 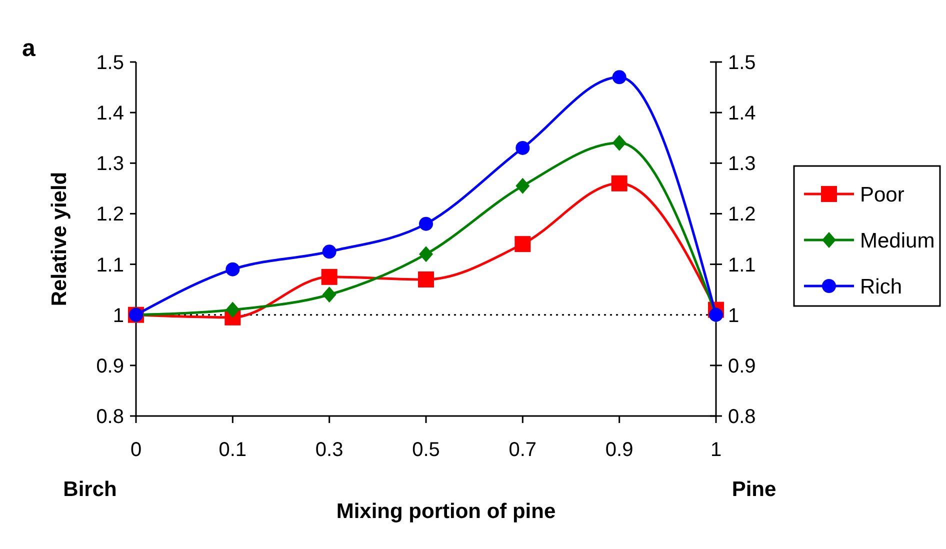 What do you see at coordinates (329, 450) in the screenshot?
I see `x-tick-label: 0.3` at bounding box center [329, 450].